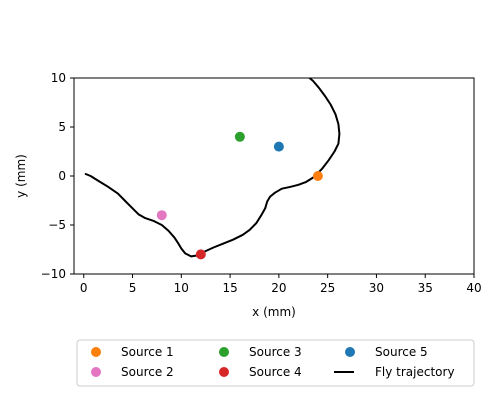 The image size is (500, 400). I want to click on x-tick-label: 10, so click(181, 288).